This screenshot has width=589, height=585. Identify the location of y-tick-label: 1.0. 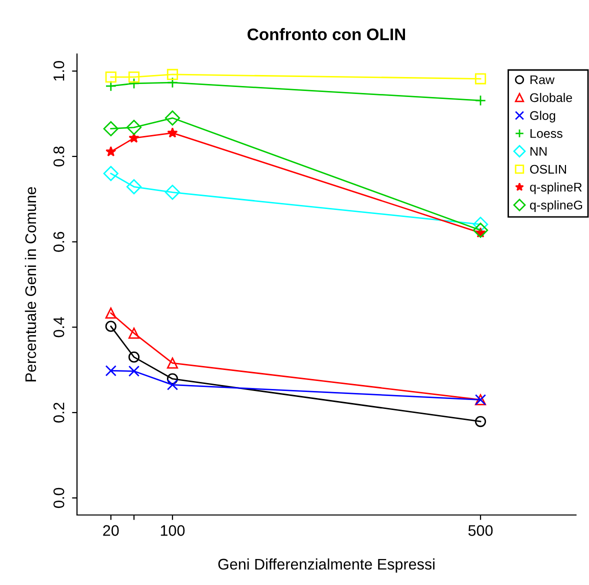
(58, 71).